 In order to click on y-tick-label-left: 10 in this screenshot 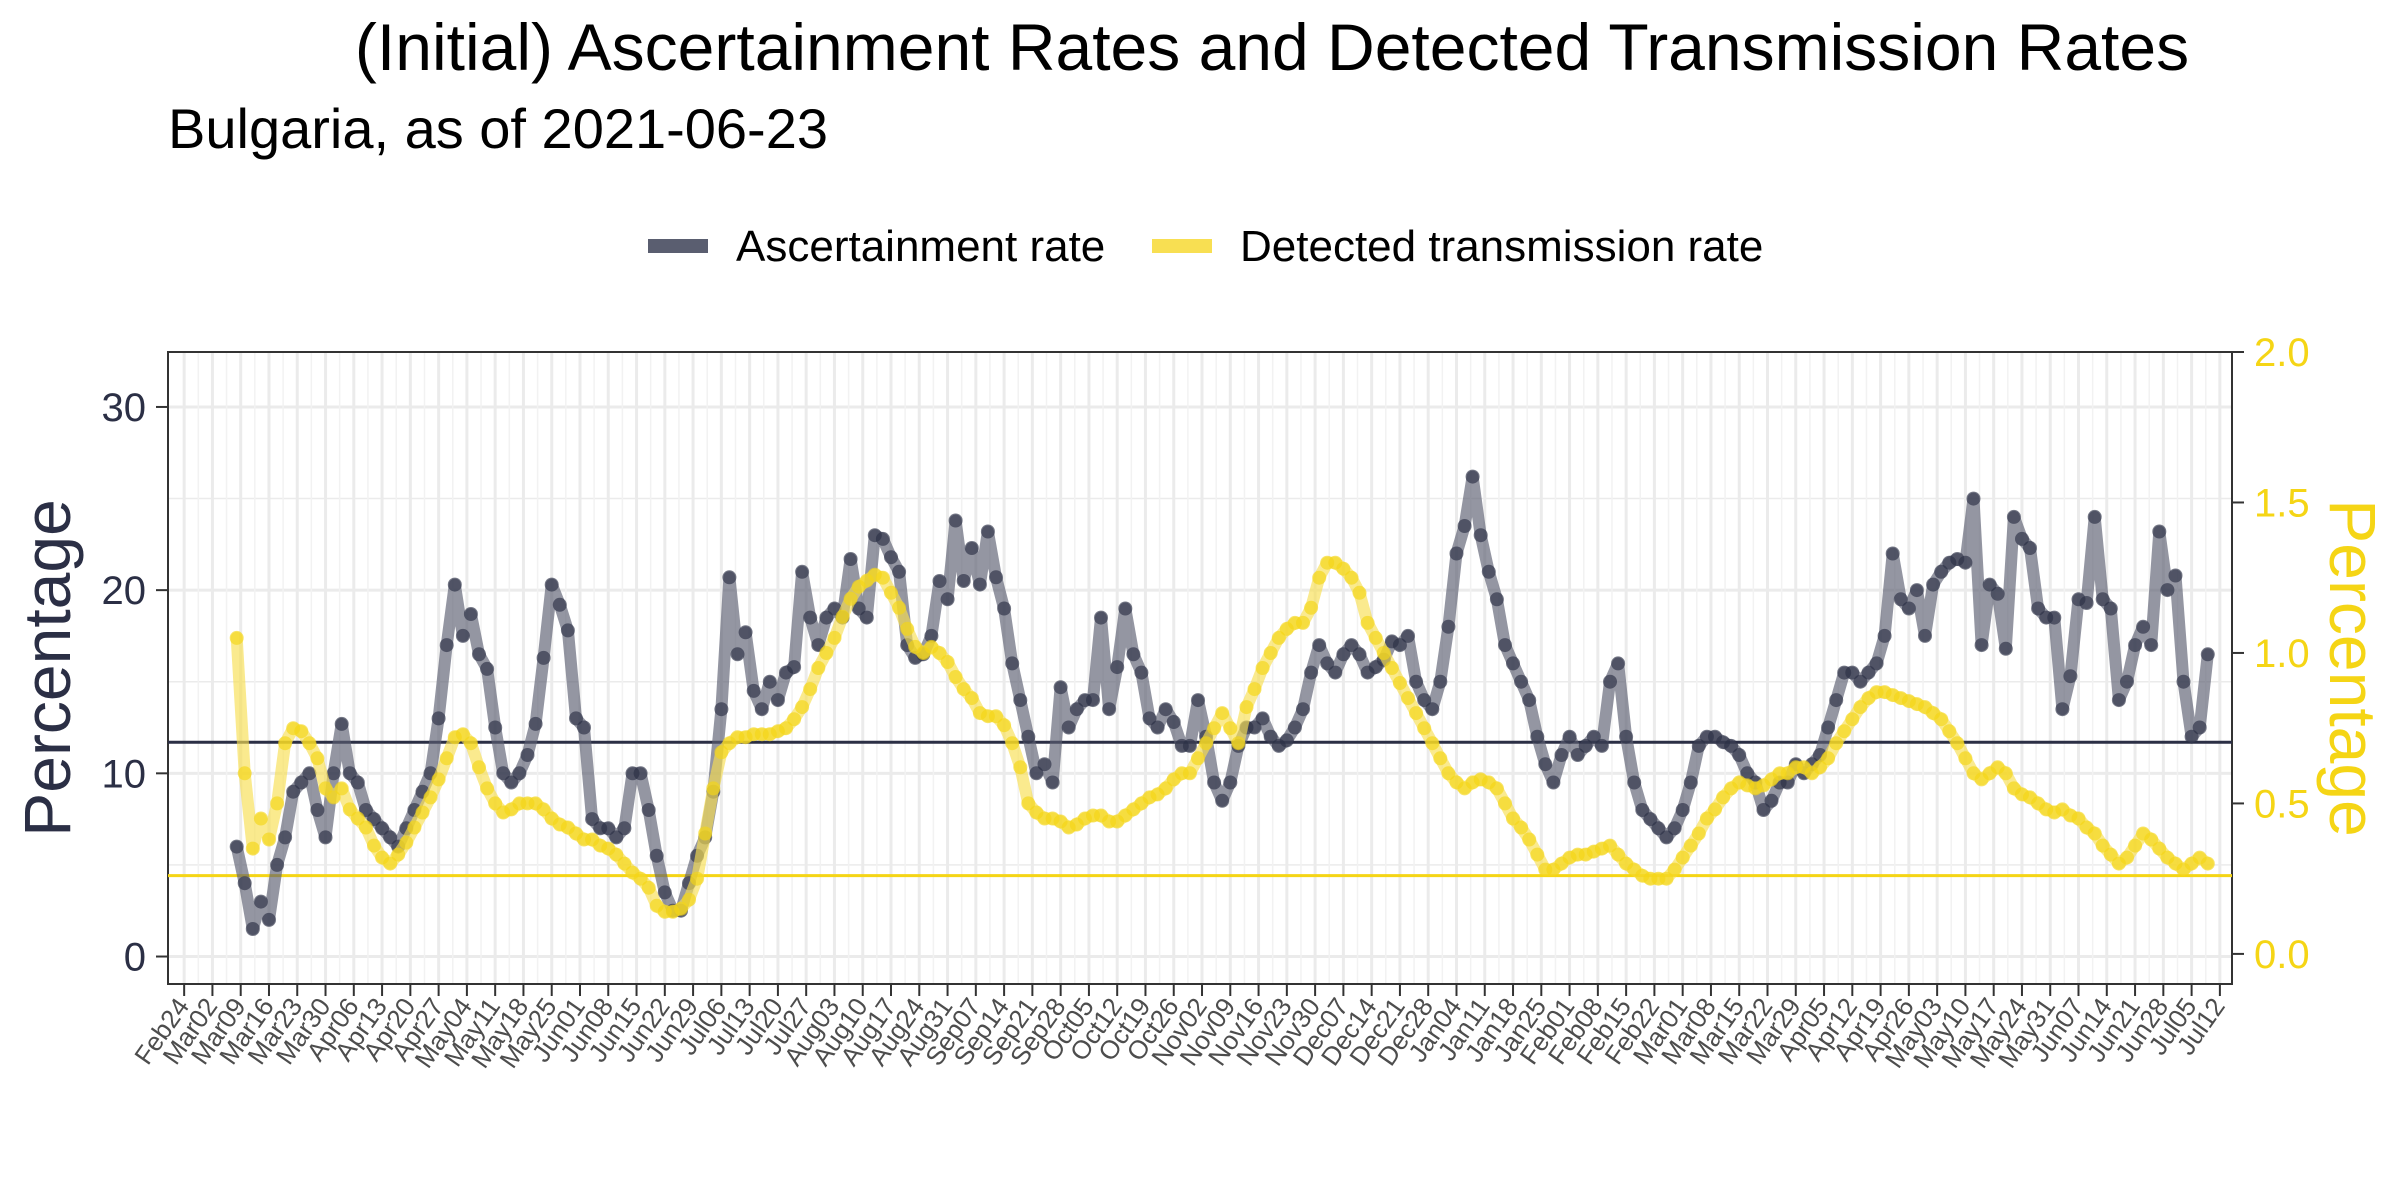, I will do `click(124, 774)`.